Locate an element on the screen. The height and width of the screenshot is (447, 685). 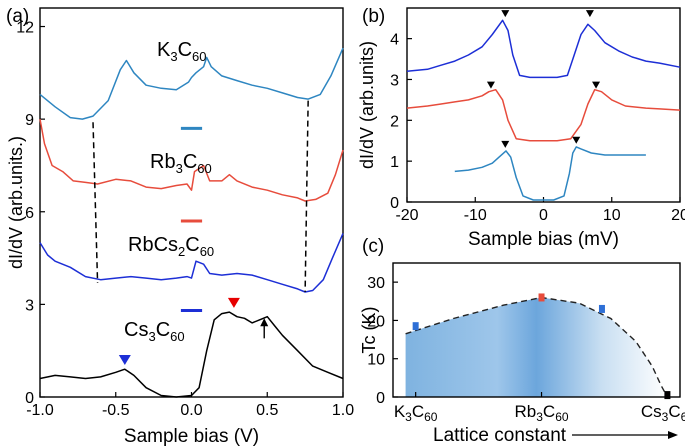
y-axis-label: dI/dV (arb.units.) is located at coordinates (16, 202).